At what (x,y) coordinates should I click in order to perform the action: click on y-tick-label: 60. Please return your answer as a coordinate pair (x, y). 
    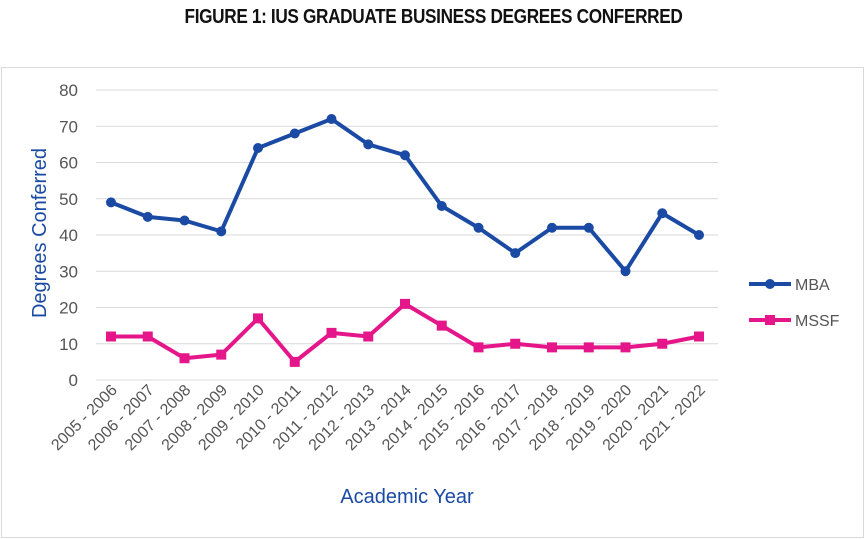
    Looking at the image, I should click on (68, 163).